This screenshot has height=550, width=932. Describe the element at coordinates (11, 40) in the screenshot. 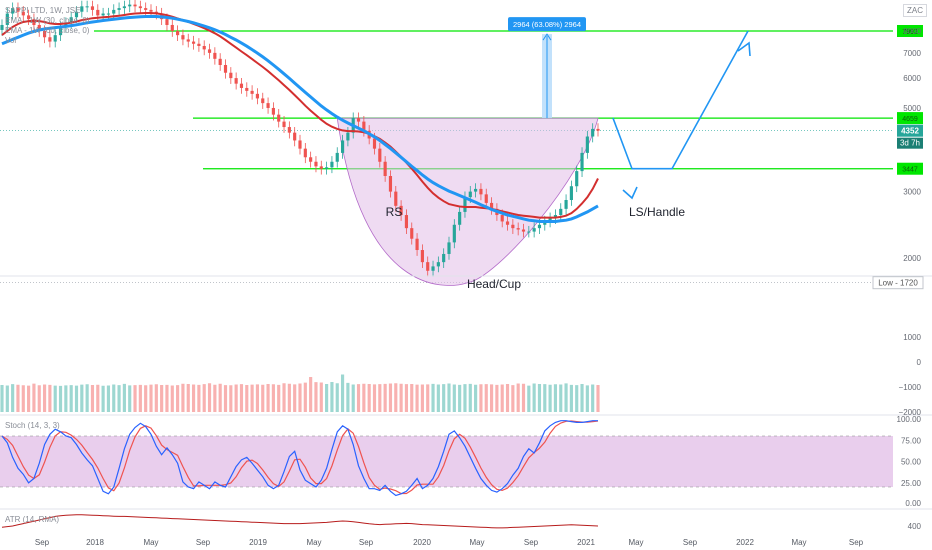

I see `legend-volume: Vol` at that location.